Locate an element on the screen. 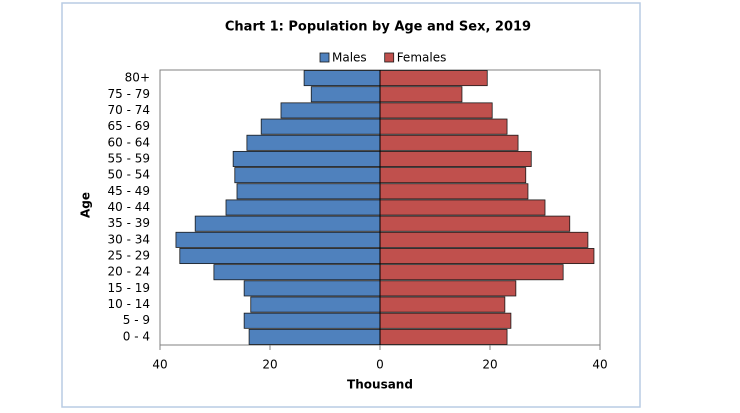 The height and width of the screenshot is (413, 740). y-tick-label: 45 - 49 is located at coordinates (129, 191).